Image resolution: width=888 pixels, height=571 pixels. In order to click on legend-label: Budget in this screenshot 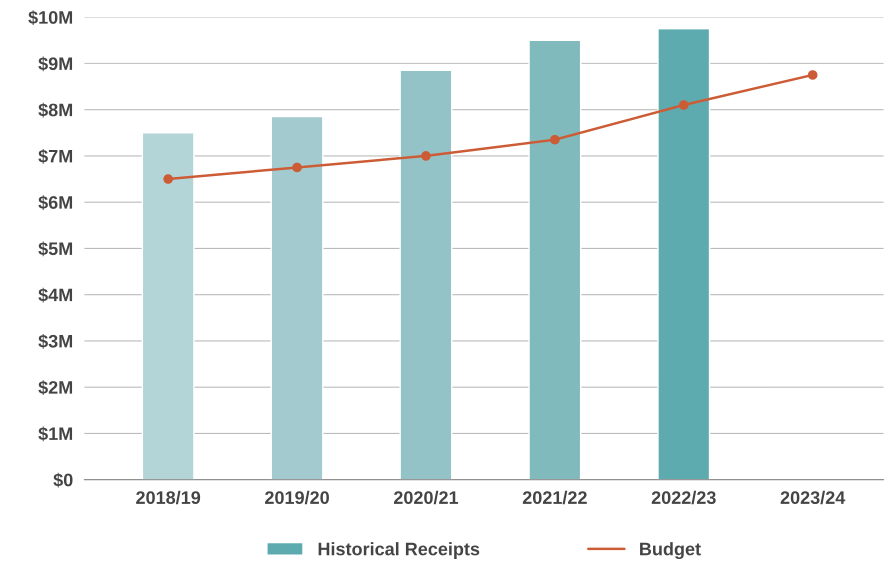, I will do `click(670, 551)`.